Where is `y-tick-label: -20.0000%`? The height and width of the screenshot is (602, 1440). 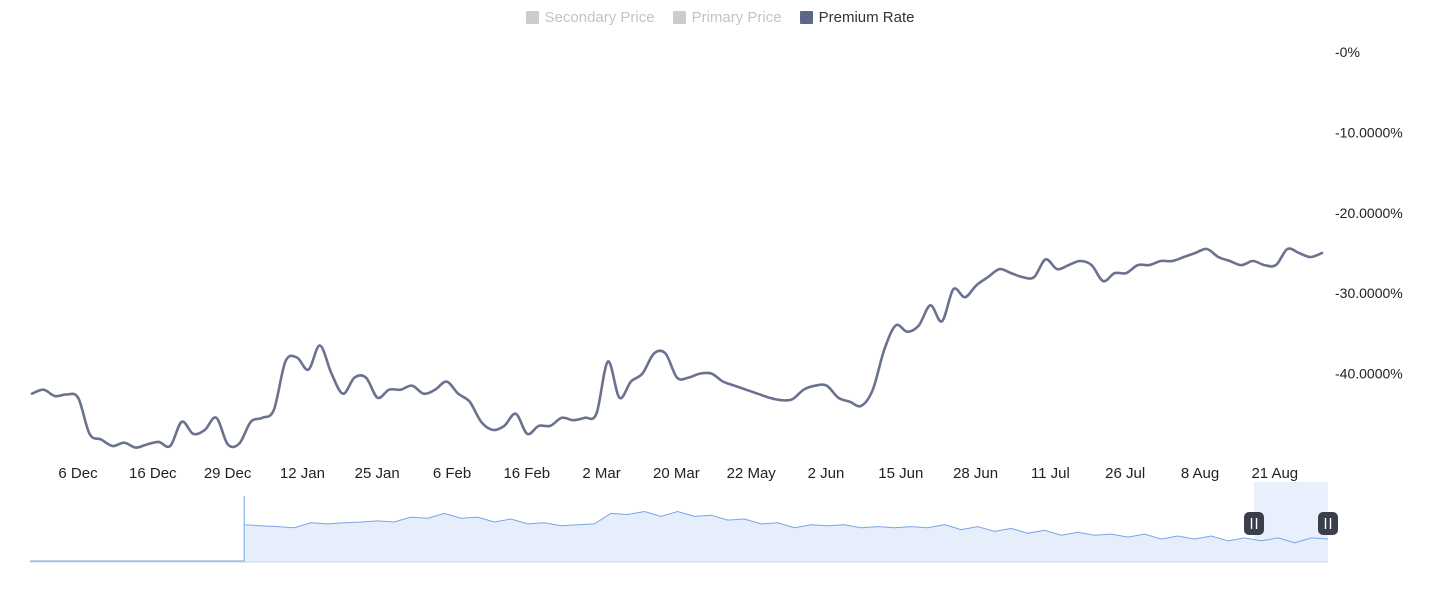
y-tick-label: -20.0000% is located at coordinates (1369, 213).